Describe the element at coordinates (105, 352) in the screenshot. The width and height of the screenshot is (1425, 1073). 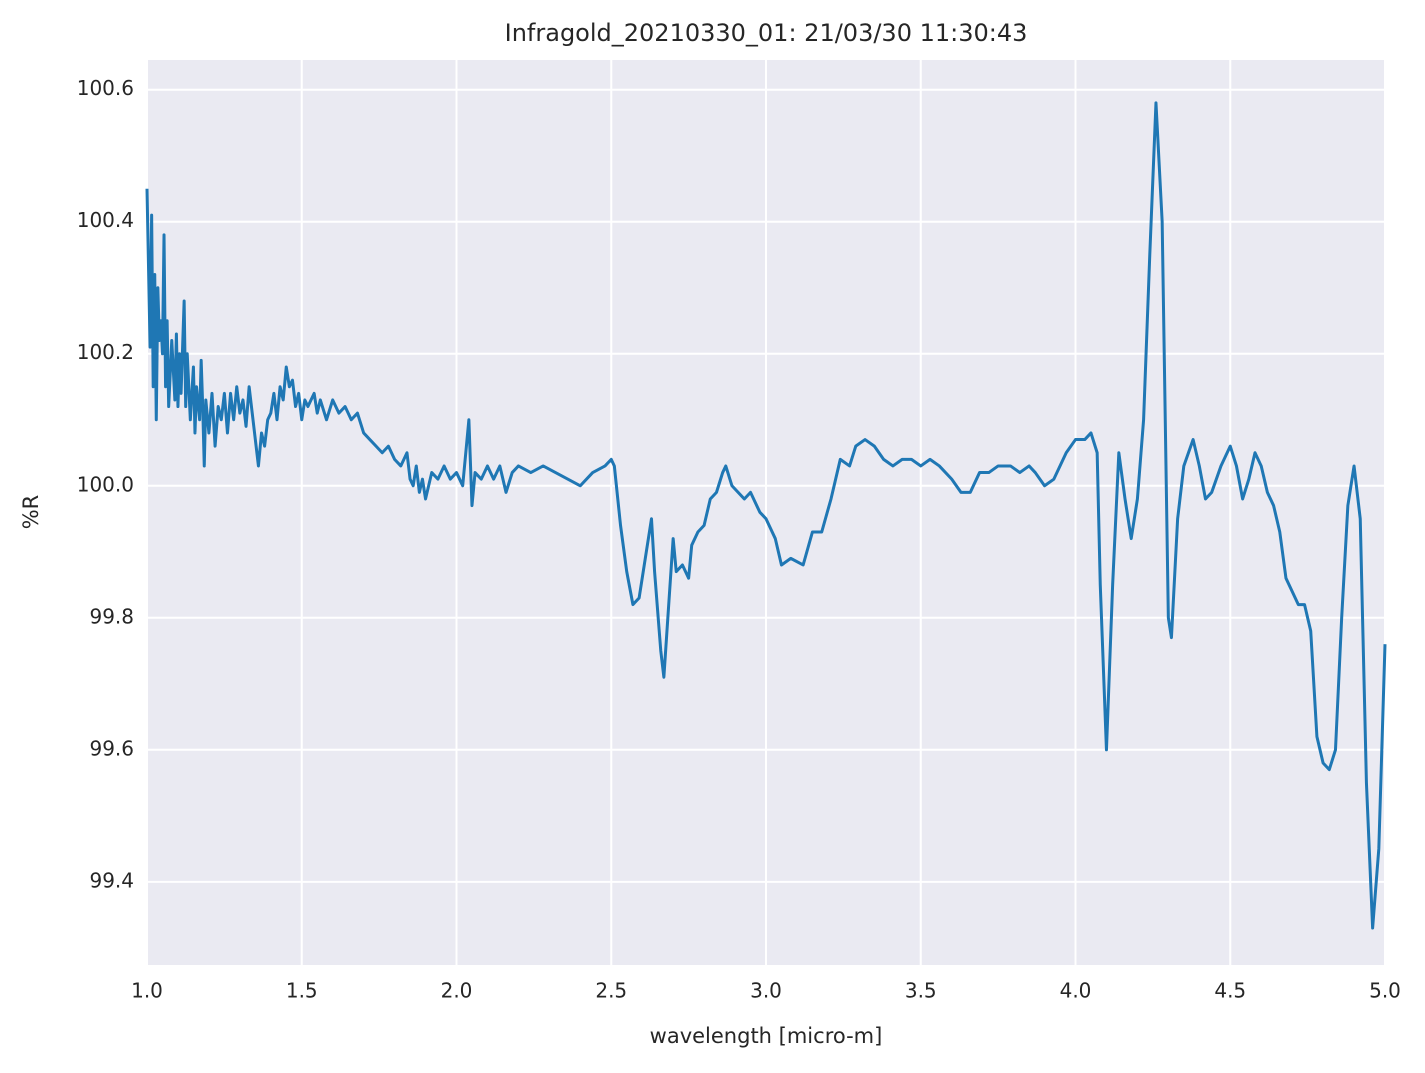
I see `y-tick-label: 100.2` at that location.